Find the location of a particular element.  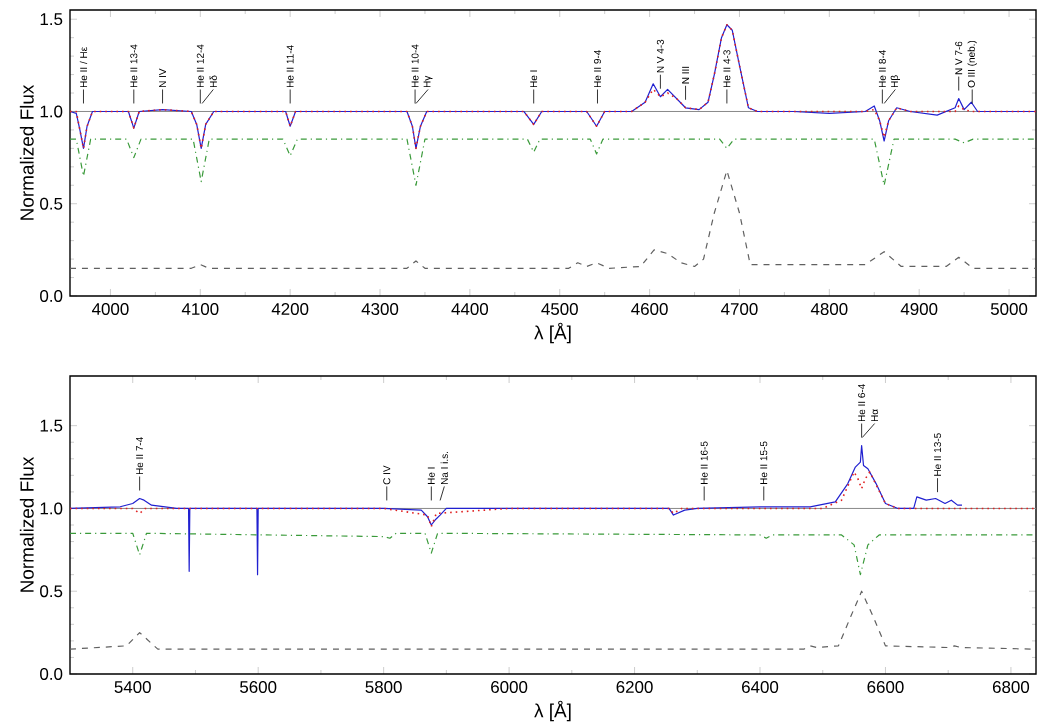

x-tick-label: 4000 is located at coordinates (110, 309).